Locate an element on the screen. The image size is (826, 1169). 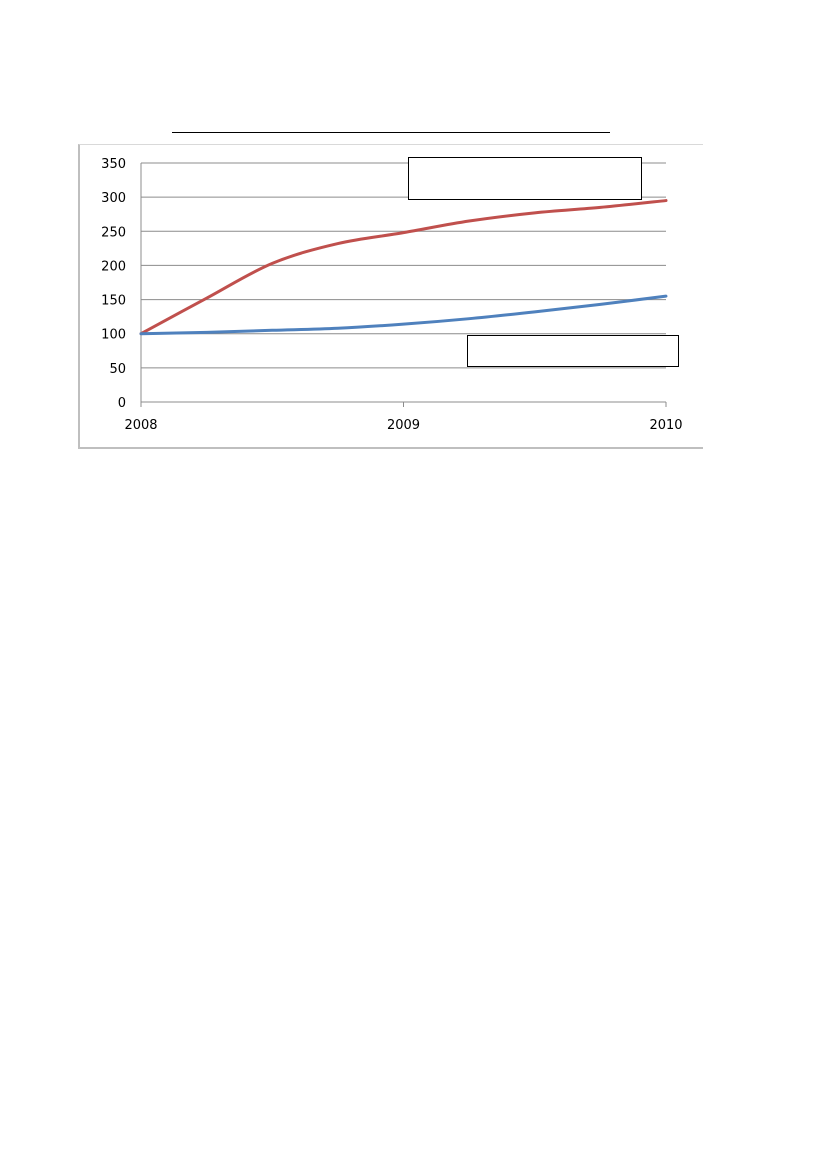
y-tick-label-0: 0 is located at coordinates (122, 403).